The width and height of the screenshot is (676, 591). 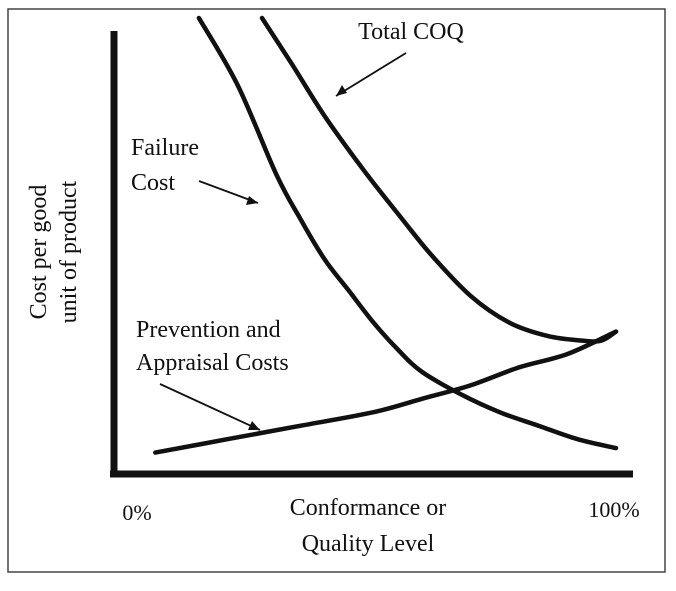 What do you see at coordinates (254, 425) in the screenshot?
I see `arrowhead-prevention-appraisal` at bounding box center [254, 425].